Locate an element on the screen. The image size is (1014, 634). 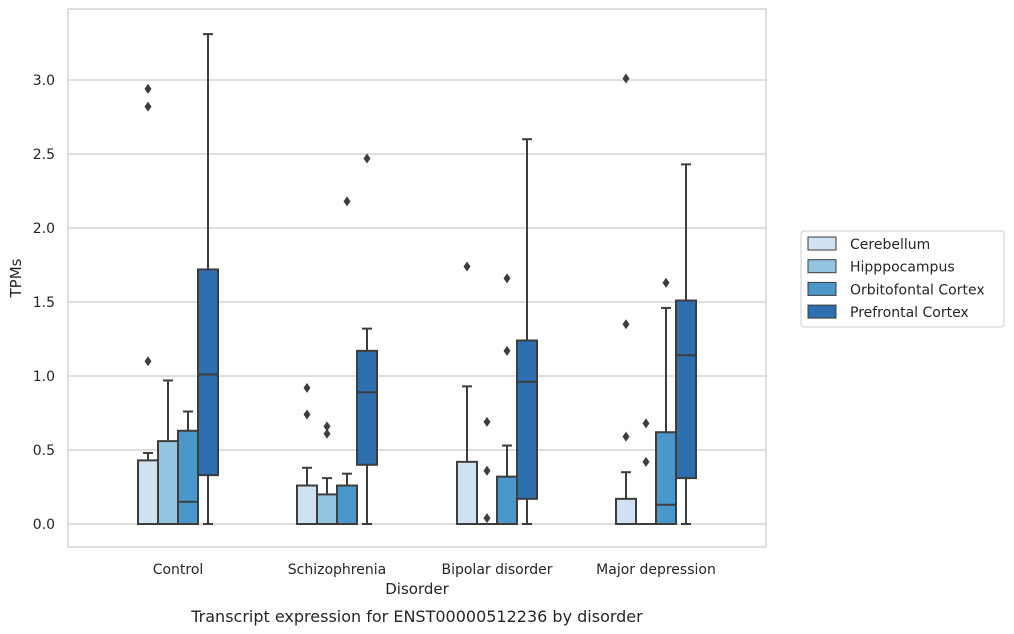
y-tick-label: 2.5 is located at coordinates (44, 155).